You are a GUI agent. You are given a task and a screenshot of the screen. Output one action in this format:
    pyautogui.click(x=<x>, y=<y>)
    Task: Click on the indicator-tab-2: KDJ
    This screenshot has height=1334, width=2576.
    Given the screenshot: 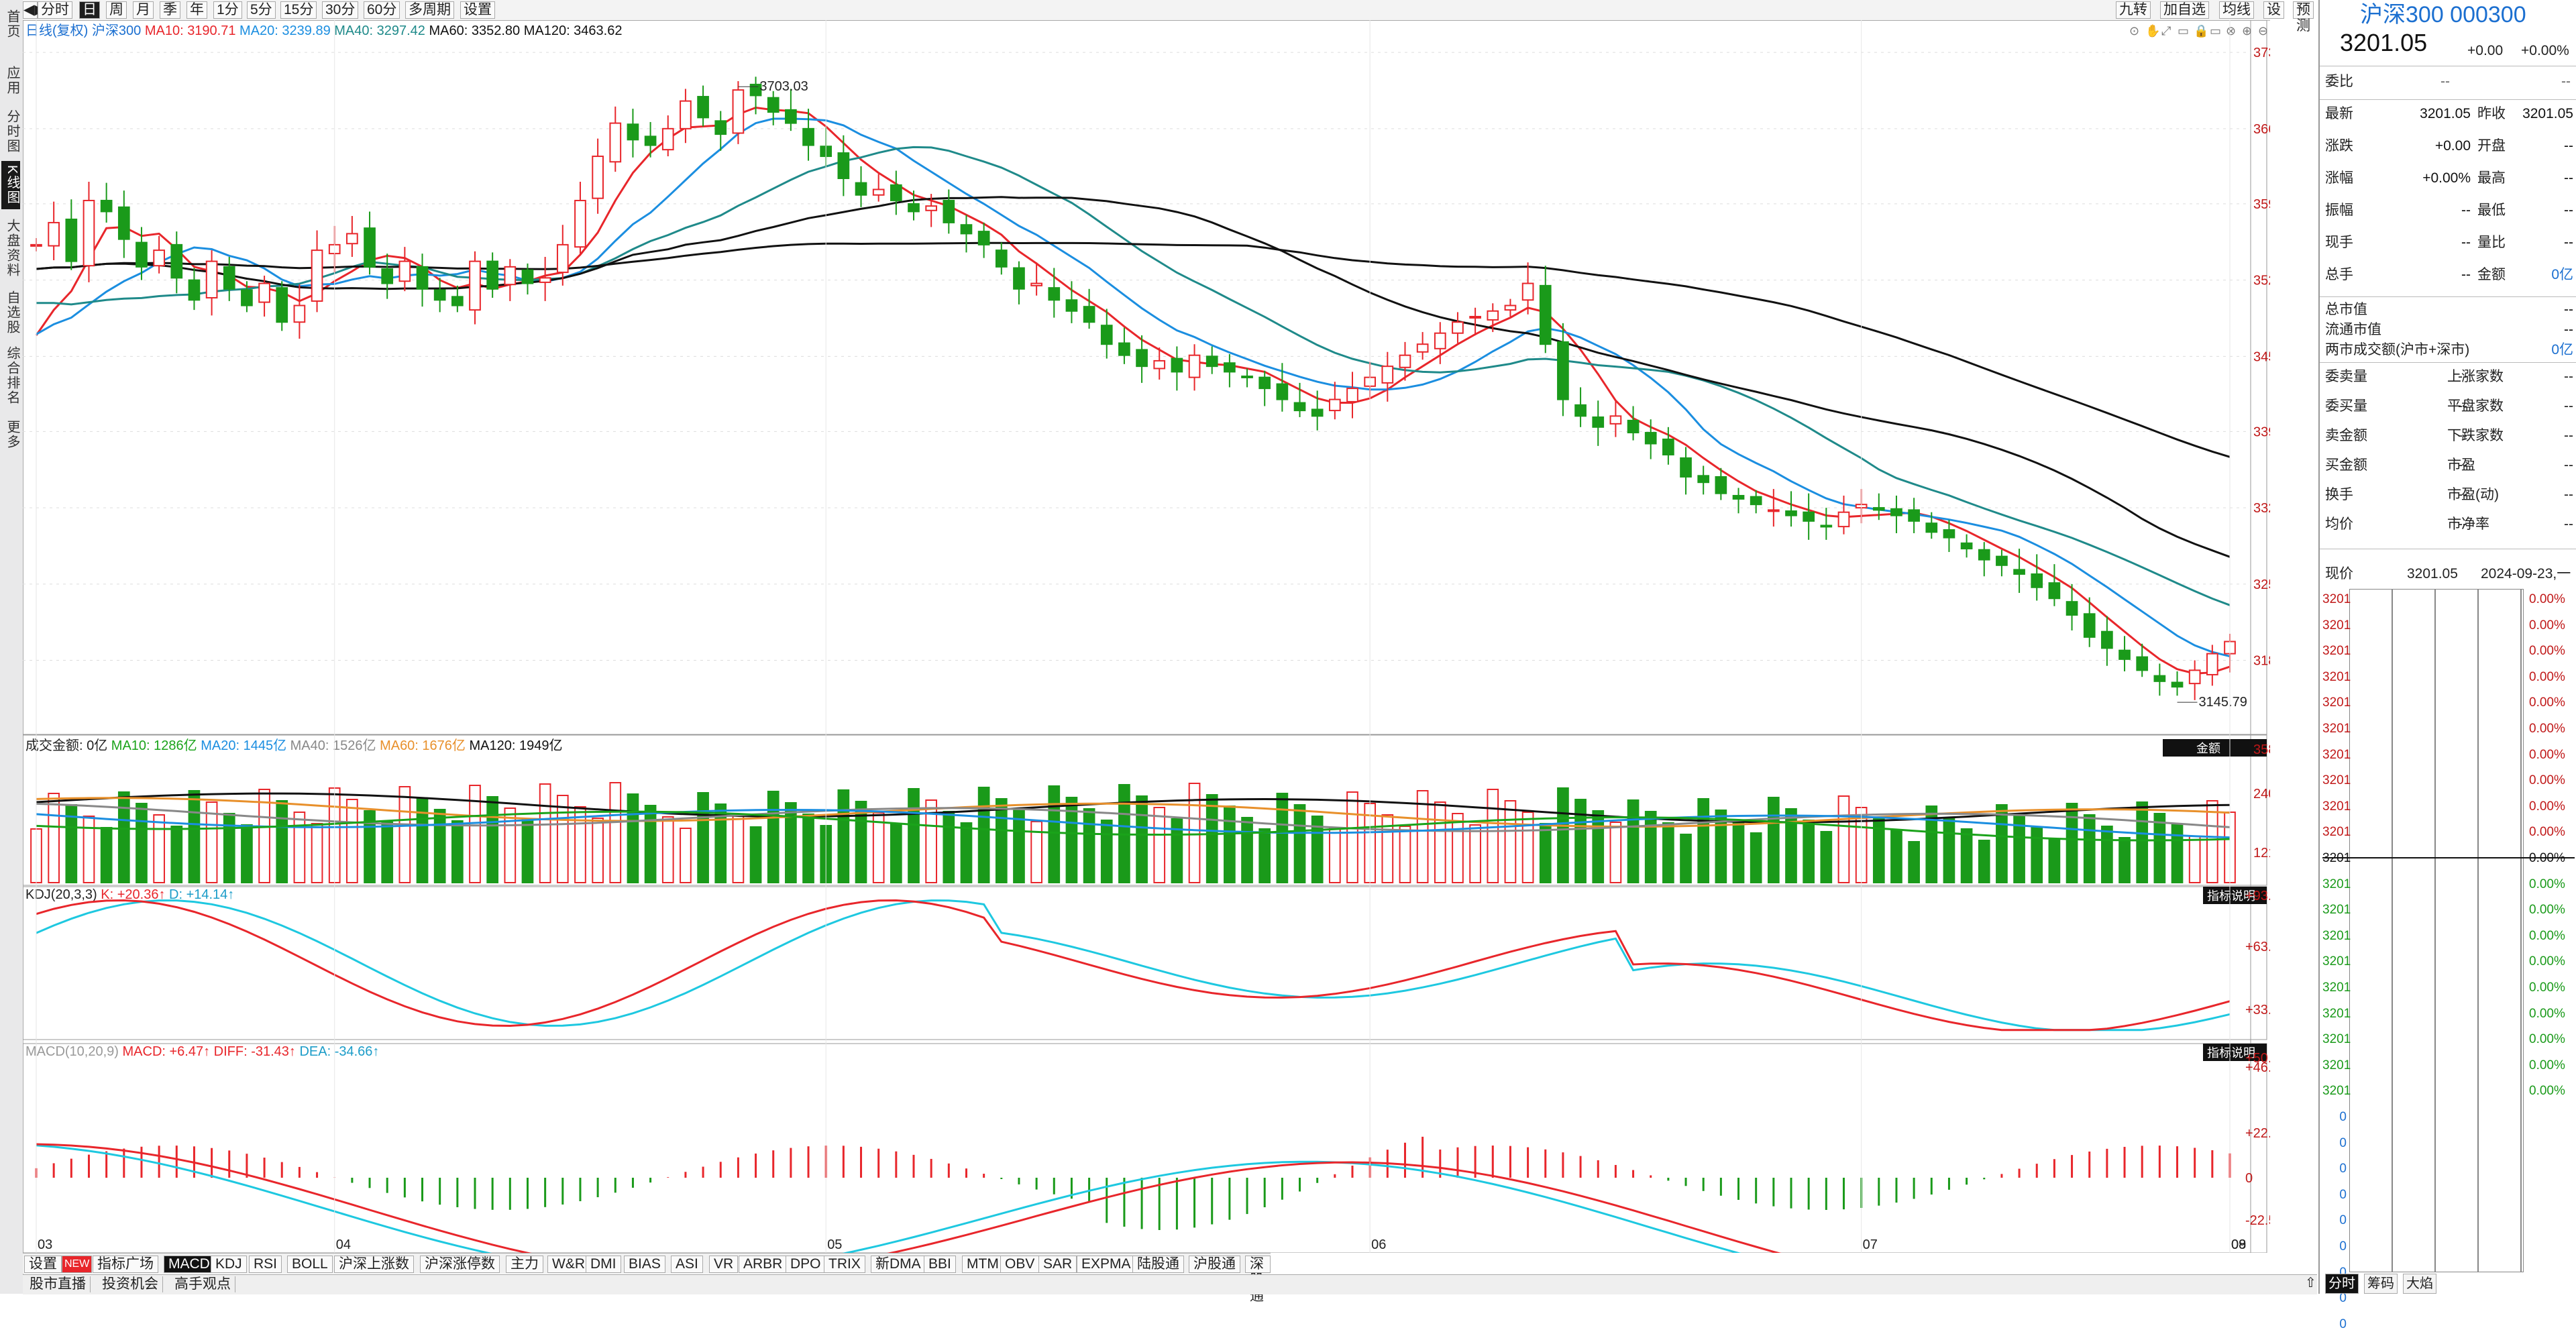 What is the action you would take?
    pyautogui.click(x=229, y=1264)
    